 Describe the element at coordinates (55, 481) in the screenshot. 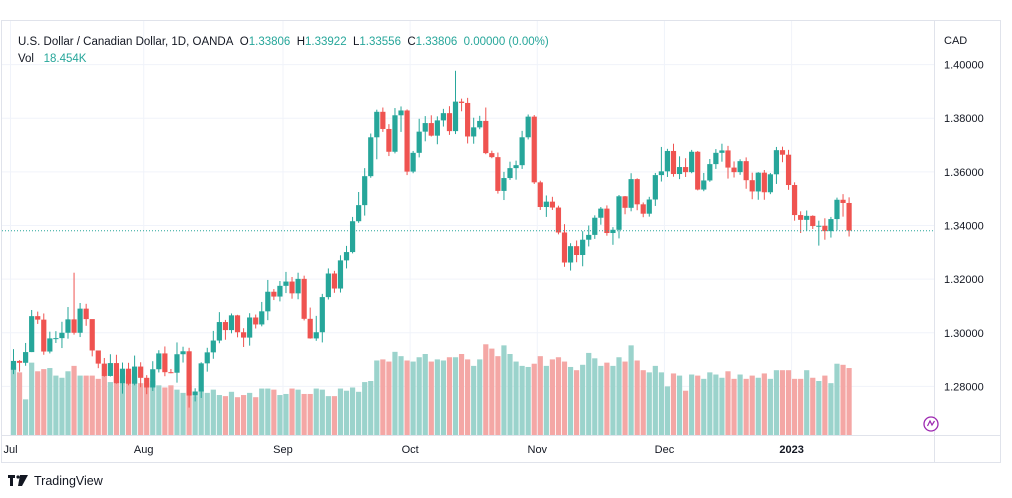

I see `tradingview-brand: TradingView` at that location.